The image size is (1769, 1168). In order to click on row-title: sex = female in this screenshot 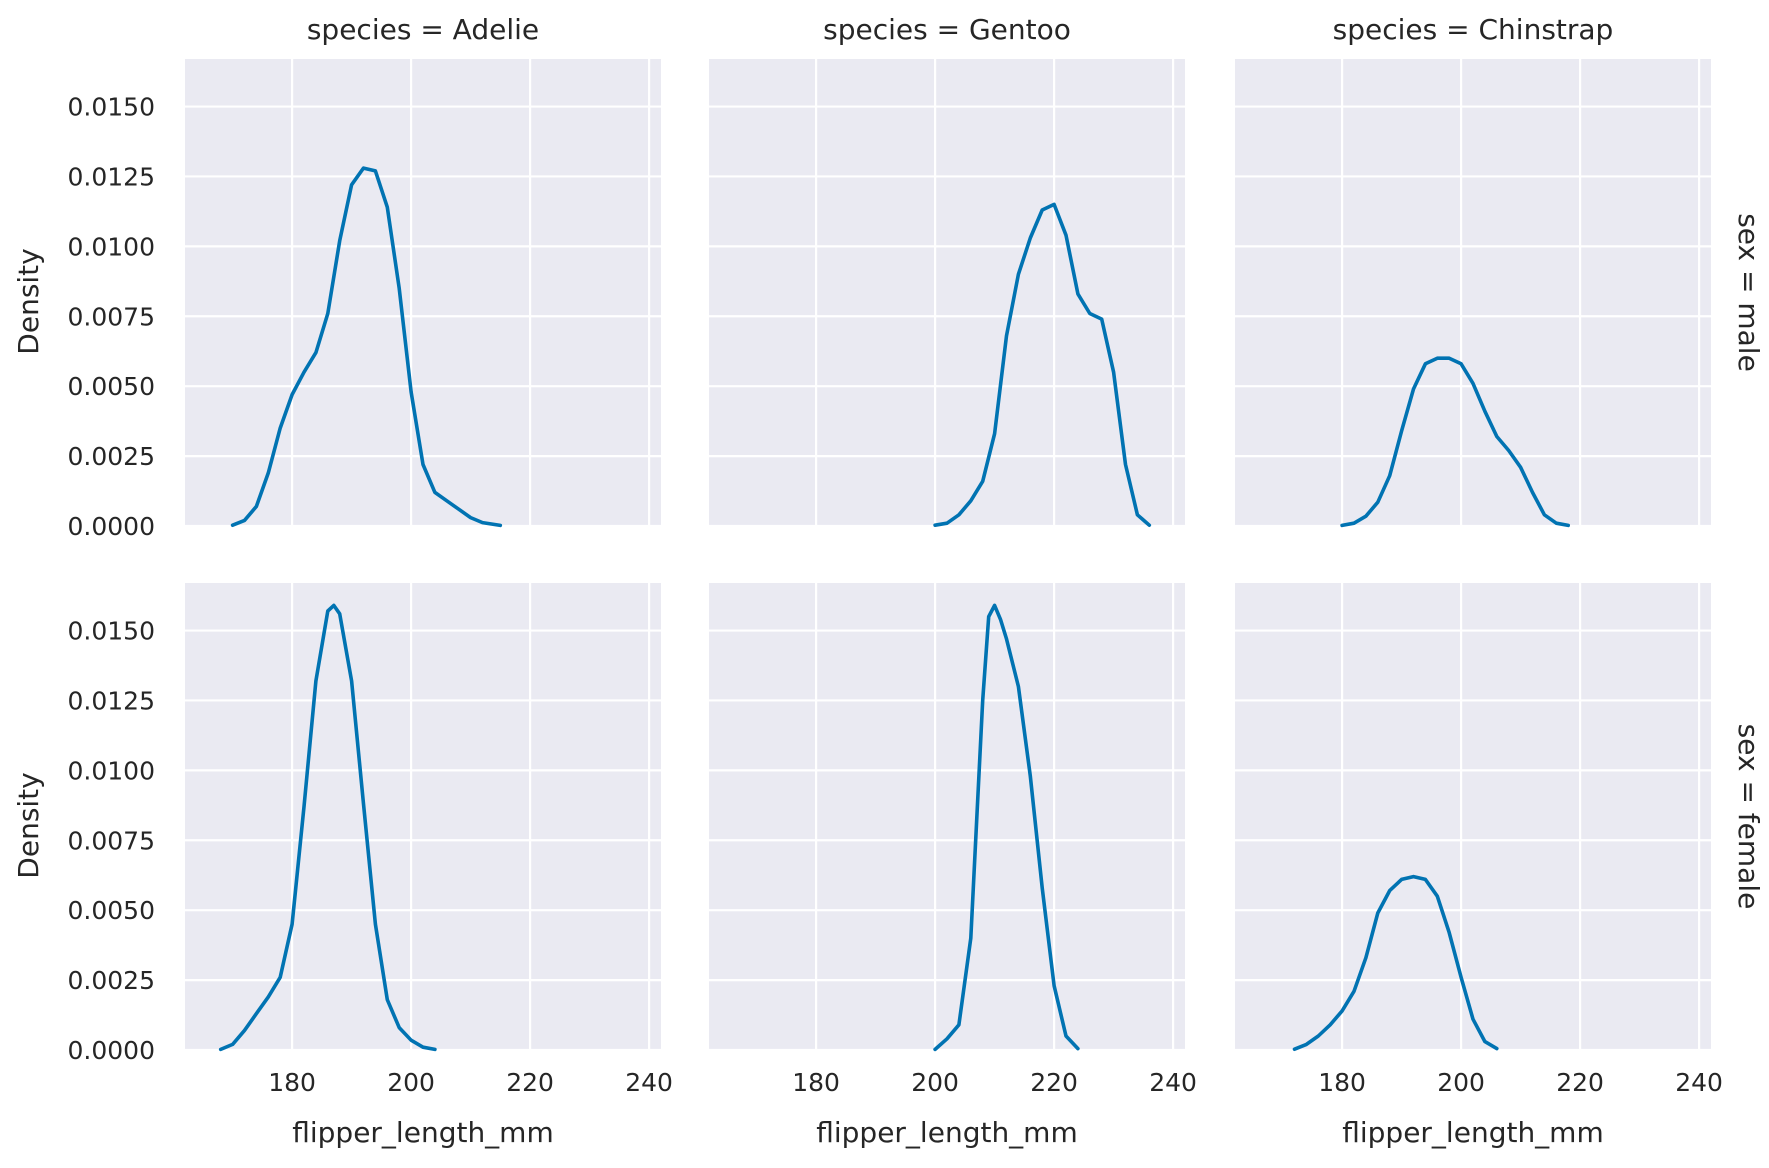, I will do `click(1748, 817)`.